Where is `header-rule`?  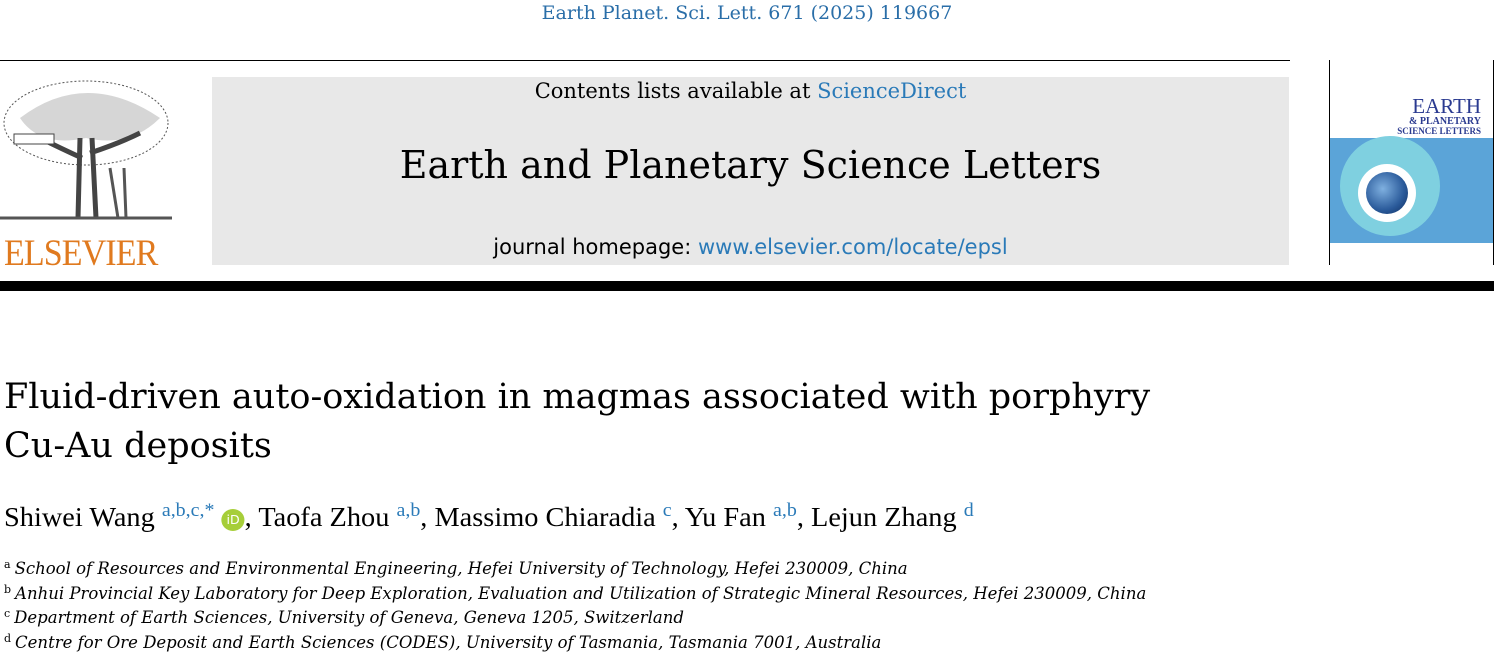
header-rule is located at coordinates (747, 286).